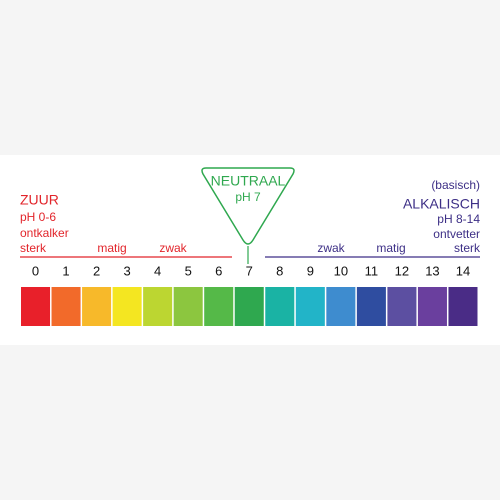 This screenshot has height=500, width=500. I want to click on ph-number: 10, so click(341, 270).